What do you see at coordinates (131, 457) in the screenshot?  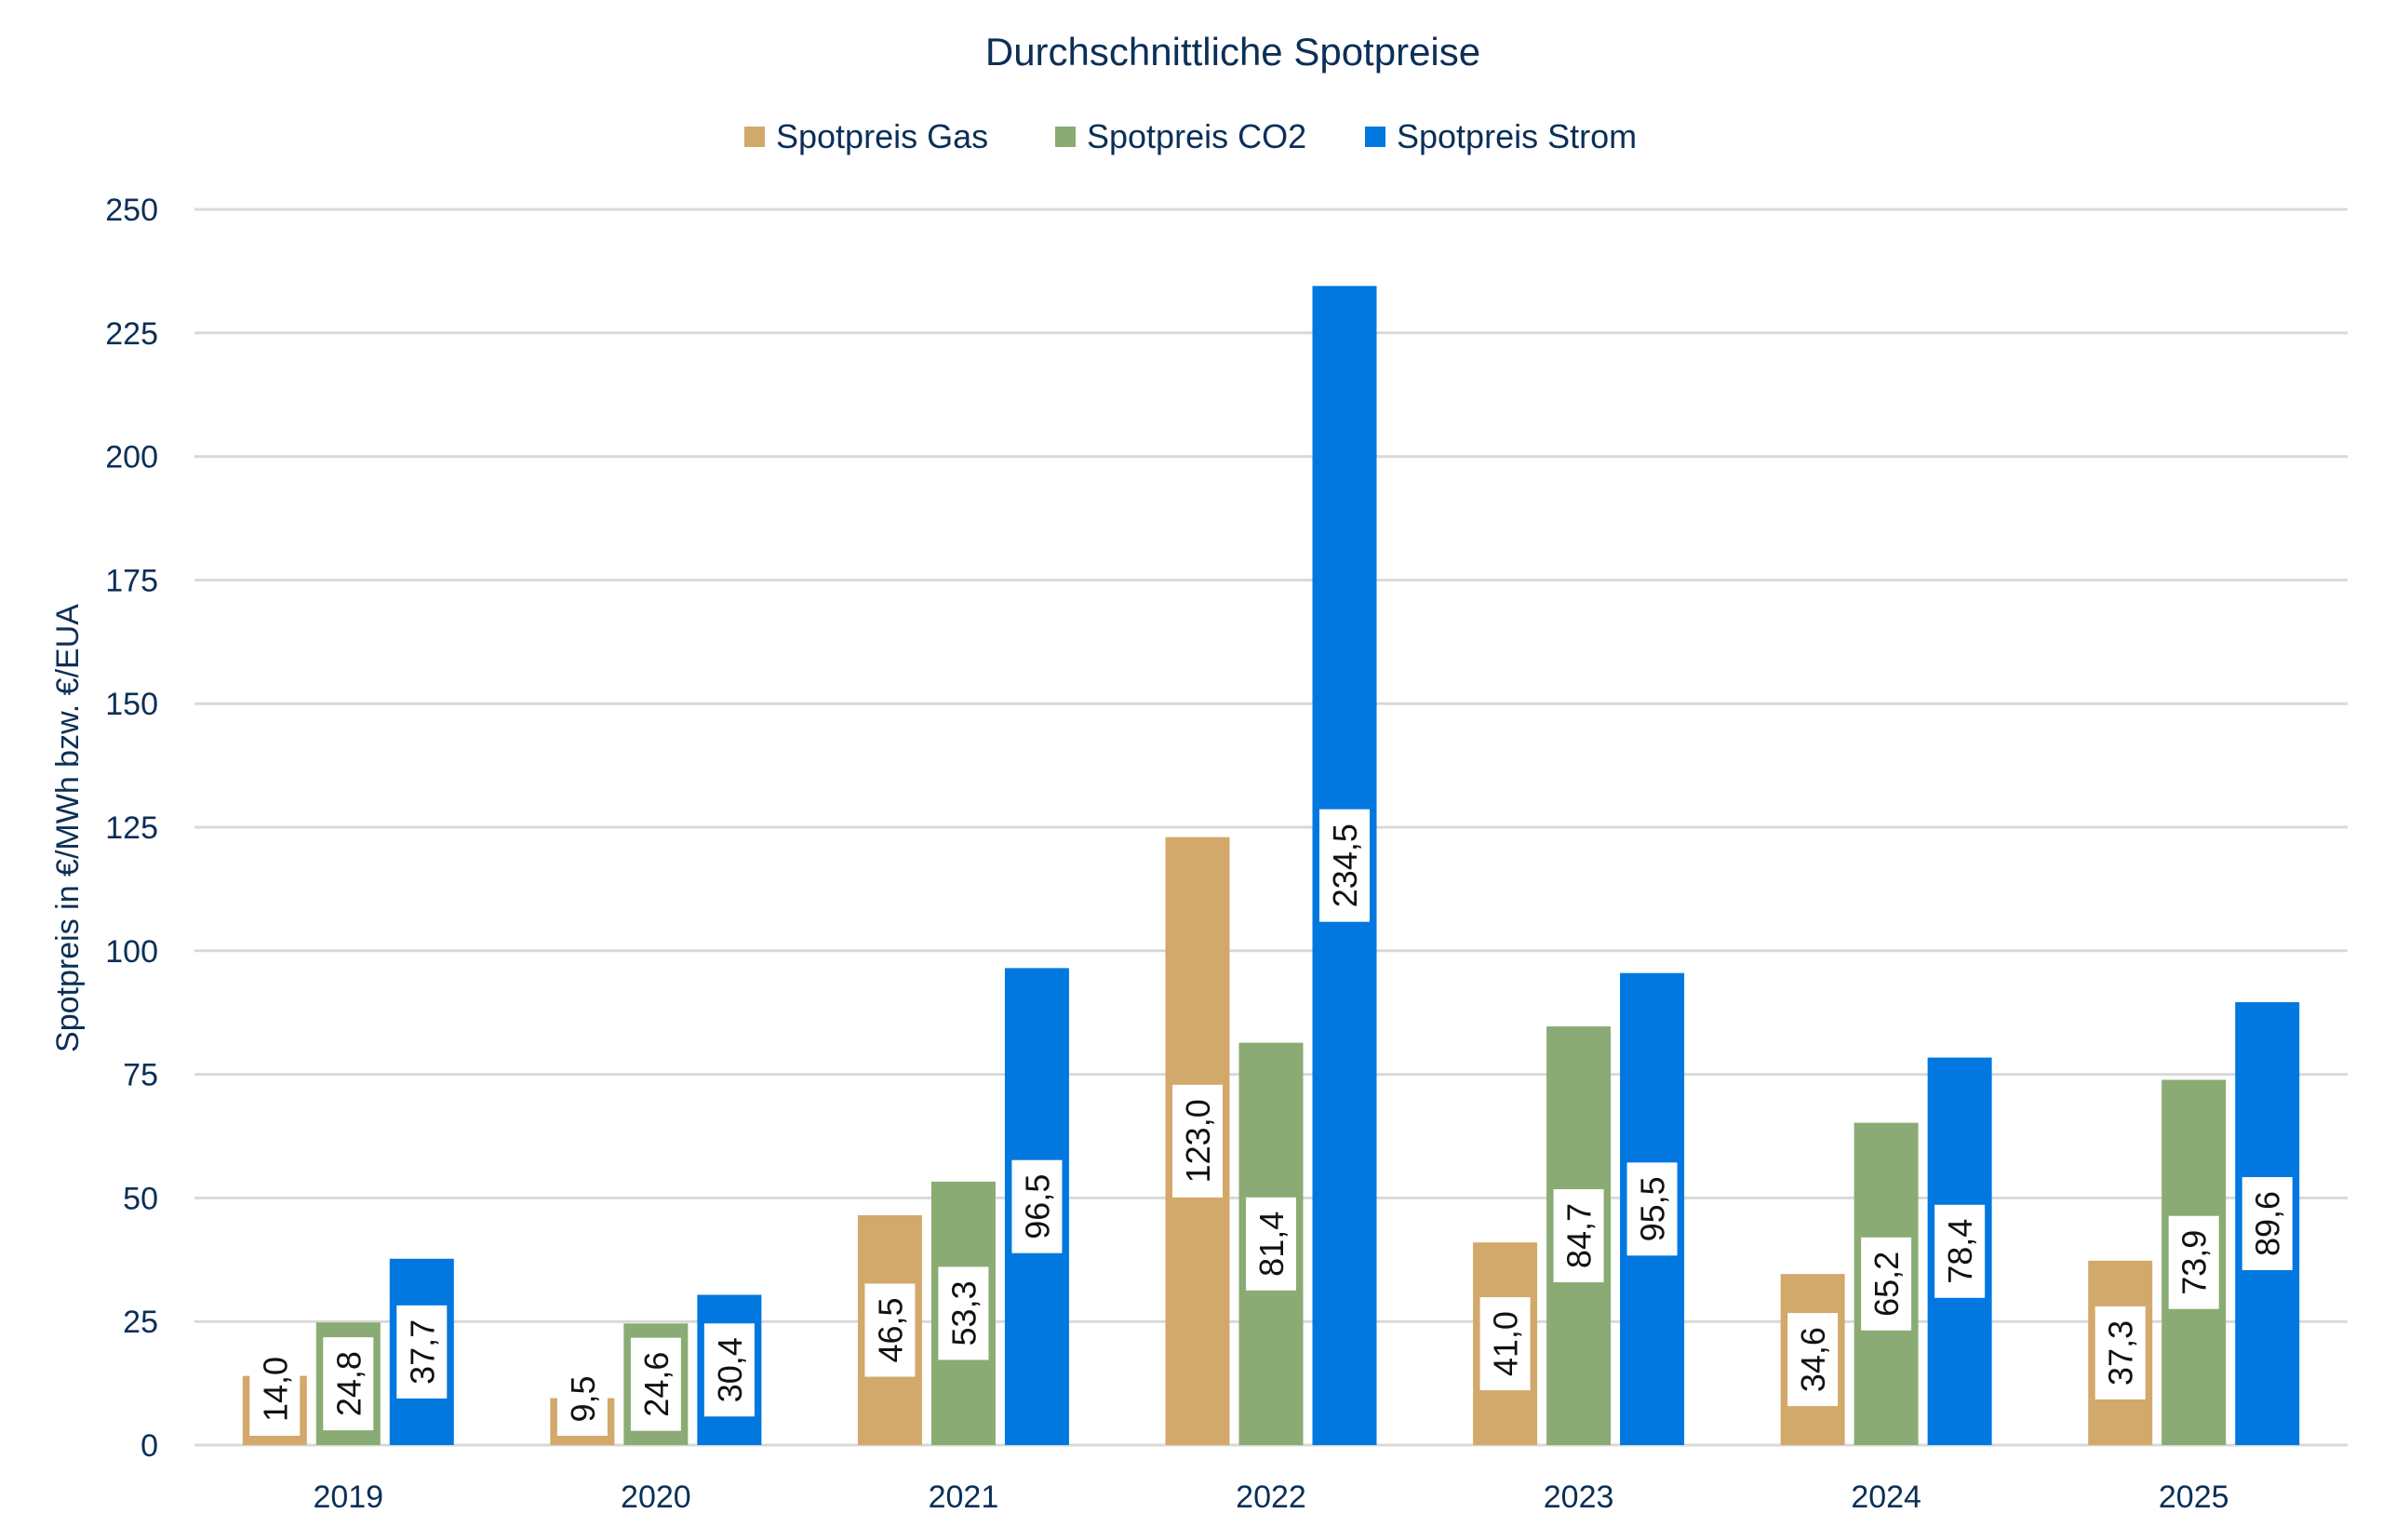 I see `y-tick-label: 200` at bounding box center [131, 457].